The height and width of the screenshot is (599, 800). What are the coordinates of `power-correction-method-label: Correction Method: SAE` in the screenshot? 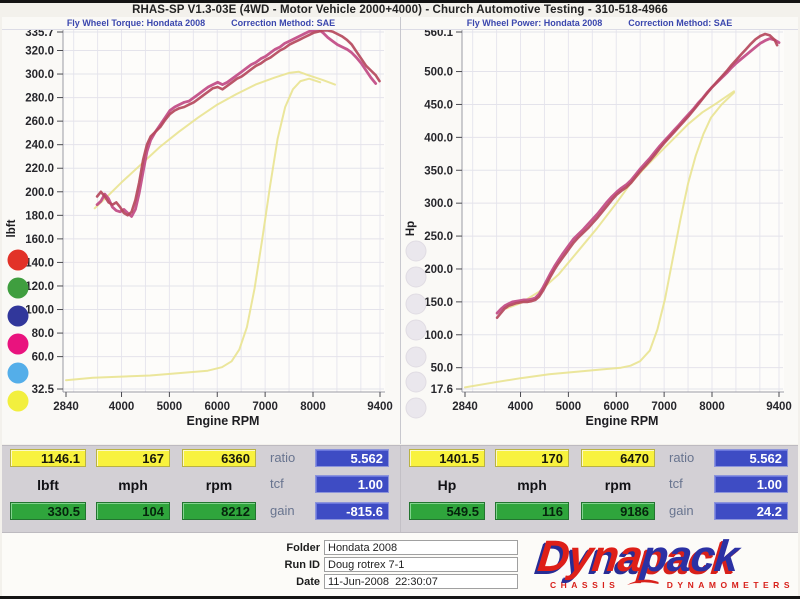 It's located at (680, 23).